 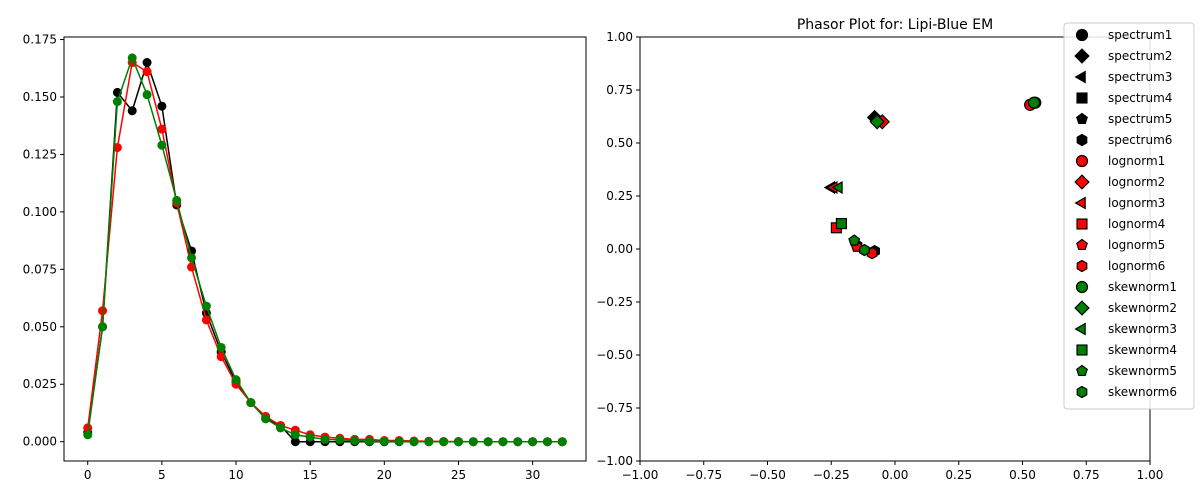 I want to click on legend-marker-lognorm5, so click(x=1082, y=244).